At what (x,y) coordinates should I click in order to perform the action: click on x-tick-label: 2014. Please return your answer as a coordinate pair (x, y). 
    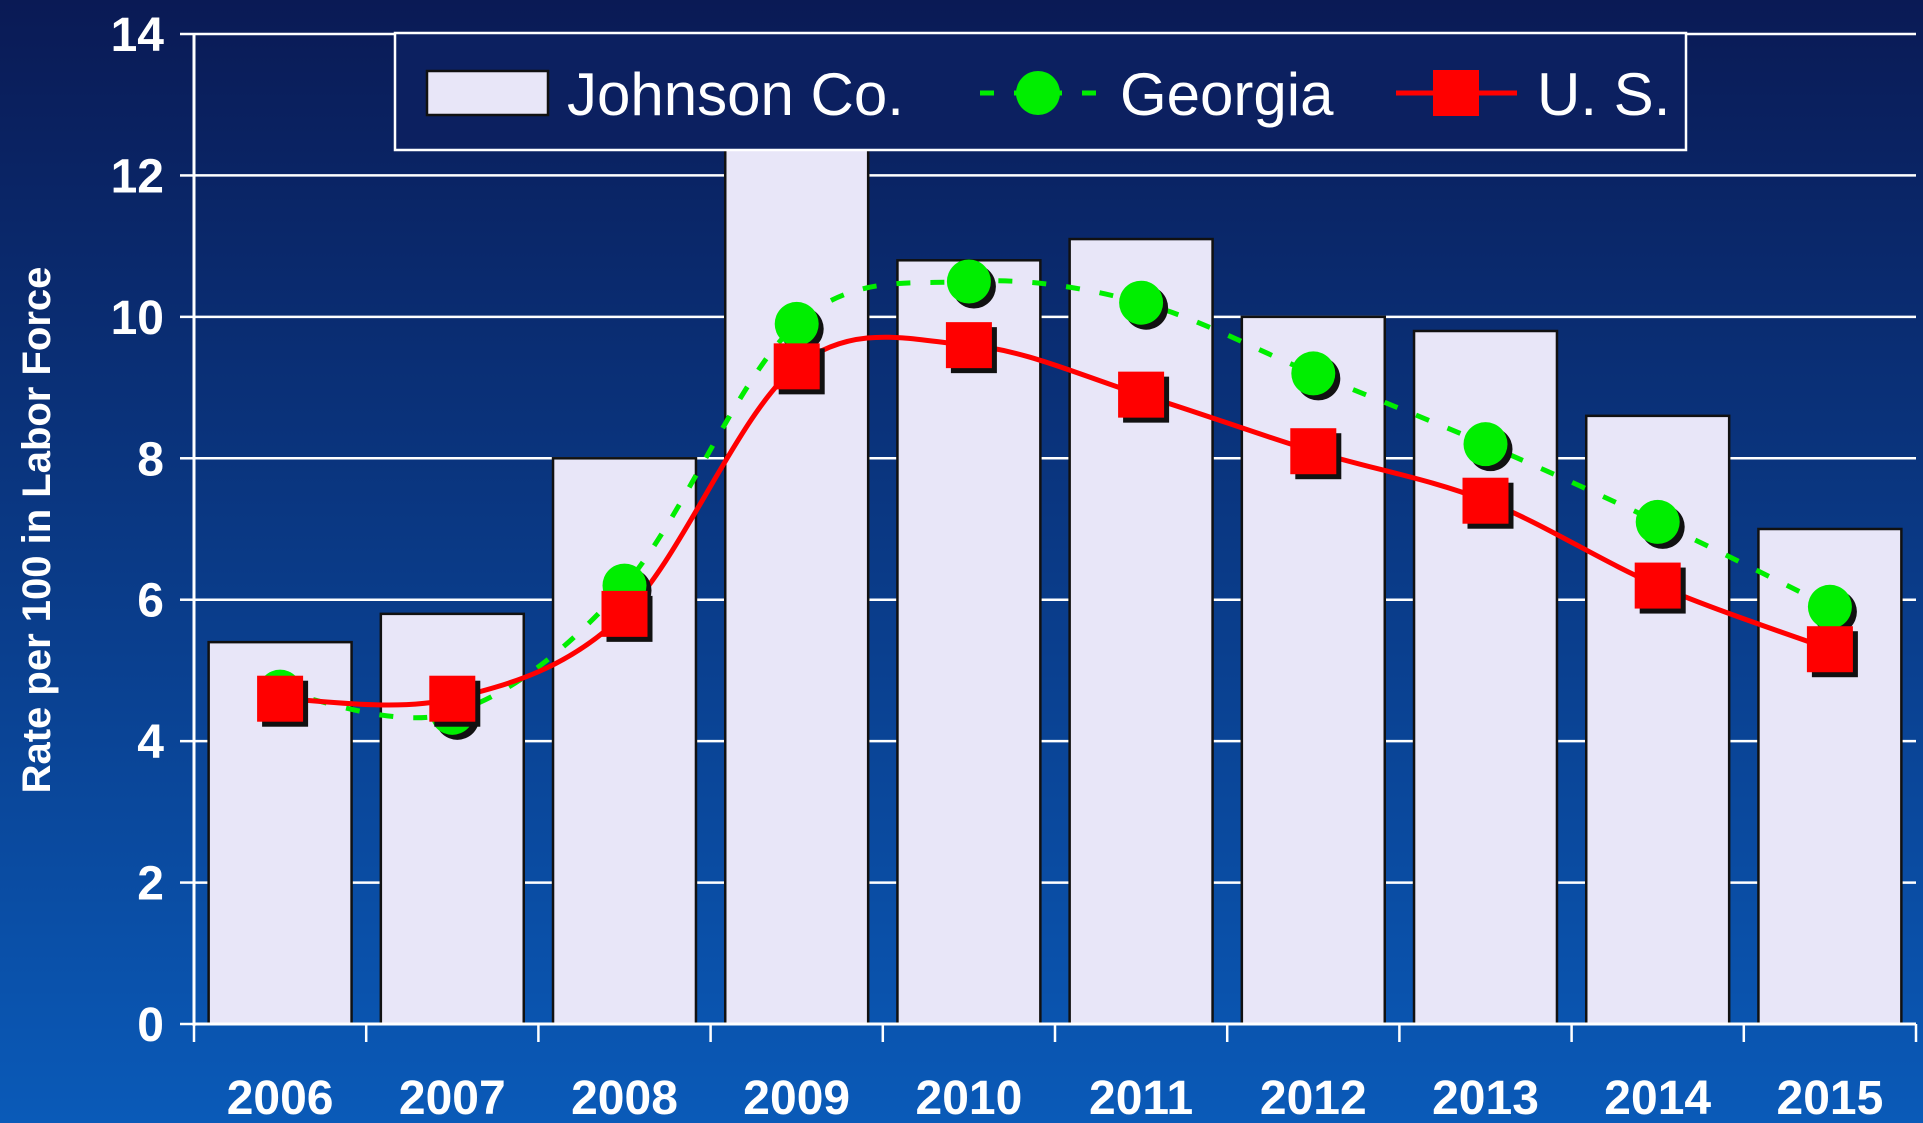
    Looking at the image, I should click on (1657, 1097).